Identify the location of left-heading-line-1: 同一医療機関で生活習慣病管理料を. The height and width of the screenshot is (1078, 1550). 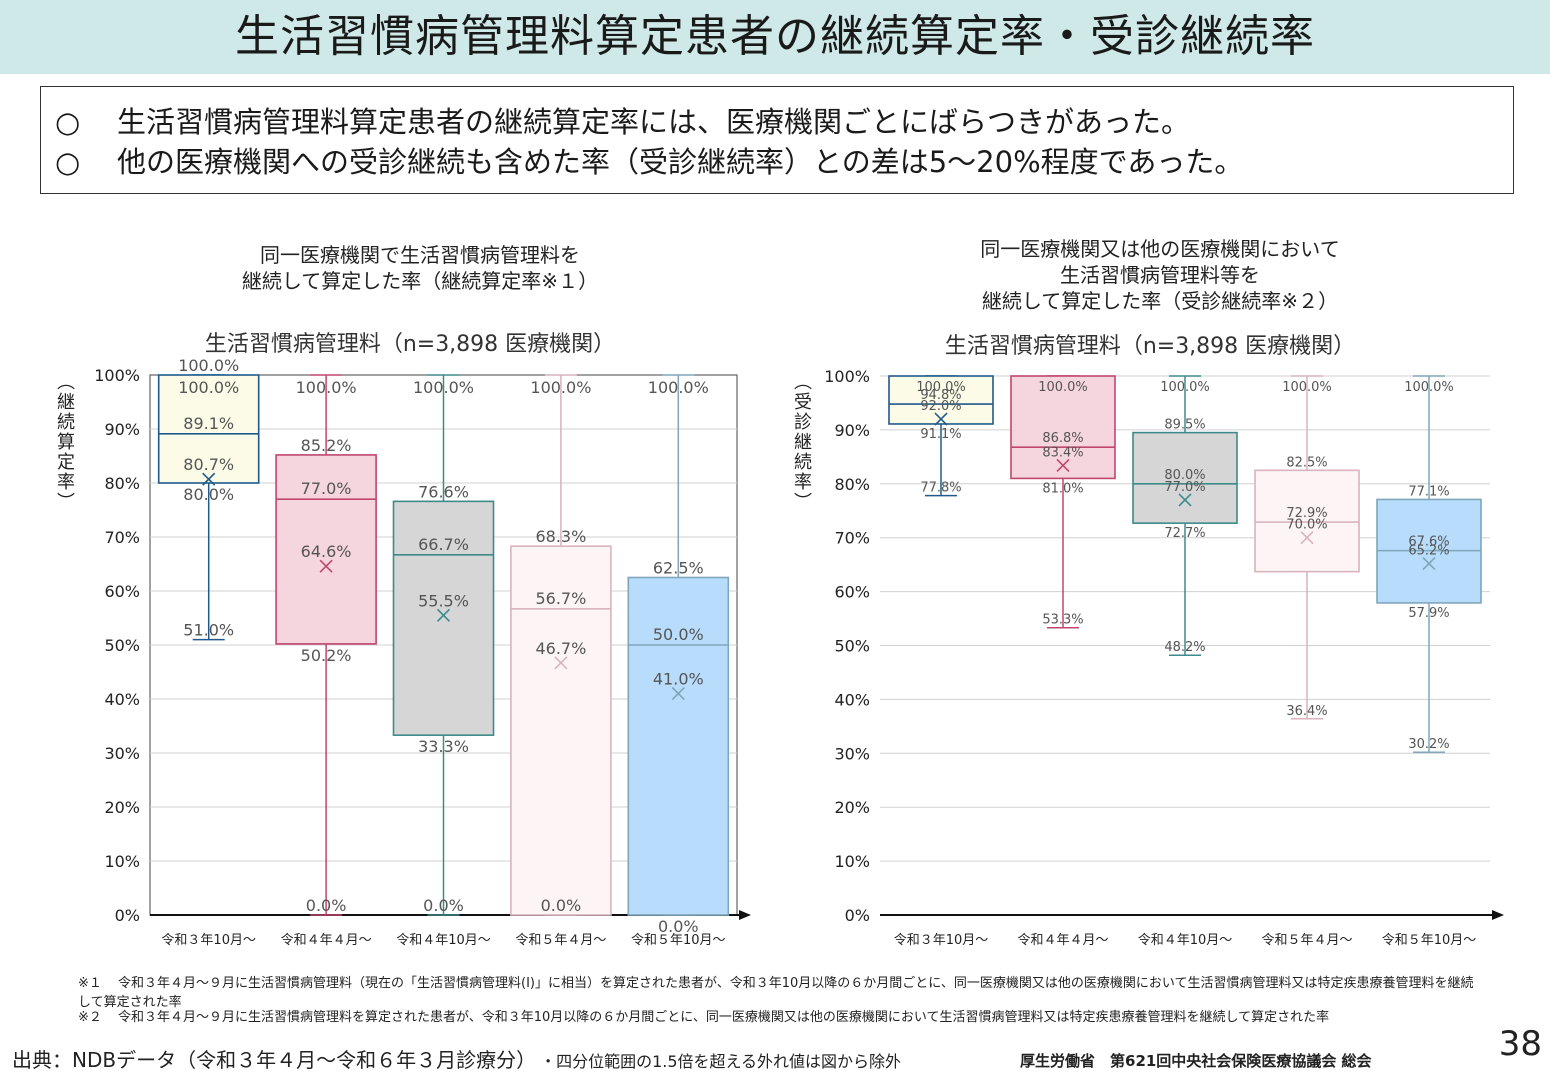
(420, 255).